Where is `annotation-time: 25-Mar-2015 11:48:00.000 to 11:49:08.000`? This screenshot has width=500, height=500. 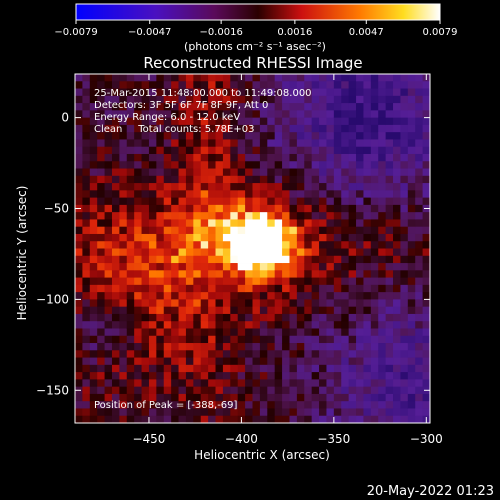
annotation-time: 25-Mar-2015 11:48:00.000 to 11:49:08.000 is located at coordinates (203, 93).